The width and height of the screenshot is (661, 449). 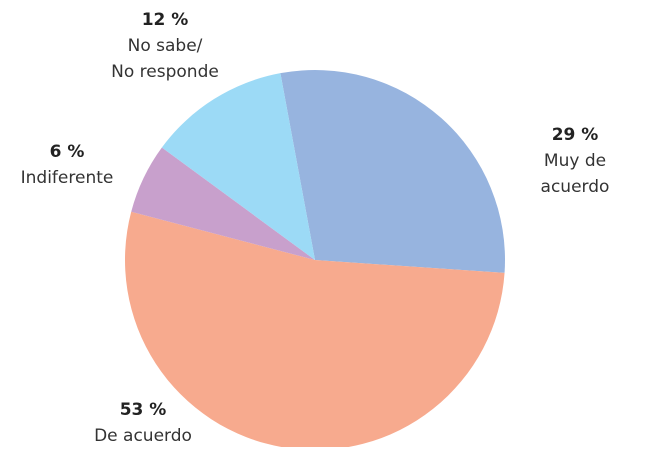 I want to click on slice-label: 6 % Indiferente, so click(x=67, y=165).